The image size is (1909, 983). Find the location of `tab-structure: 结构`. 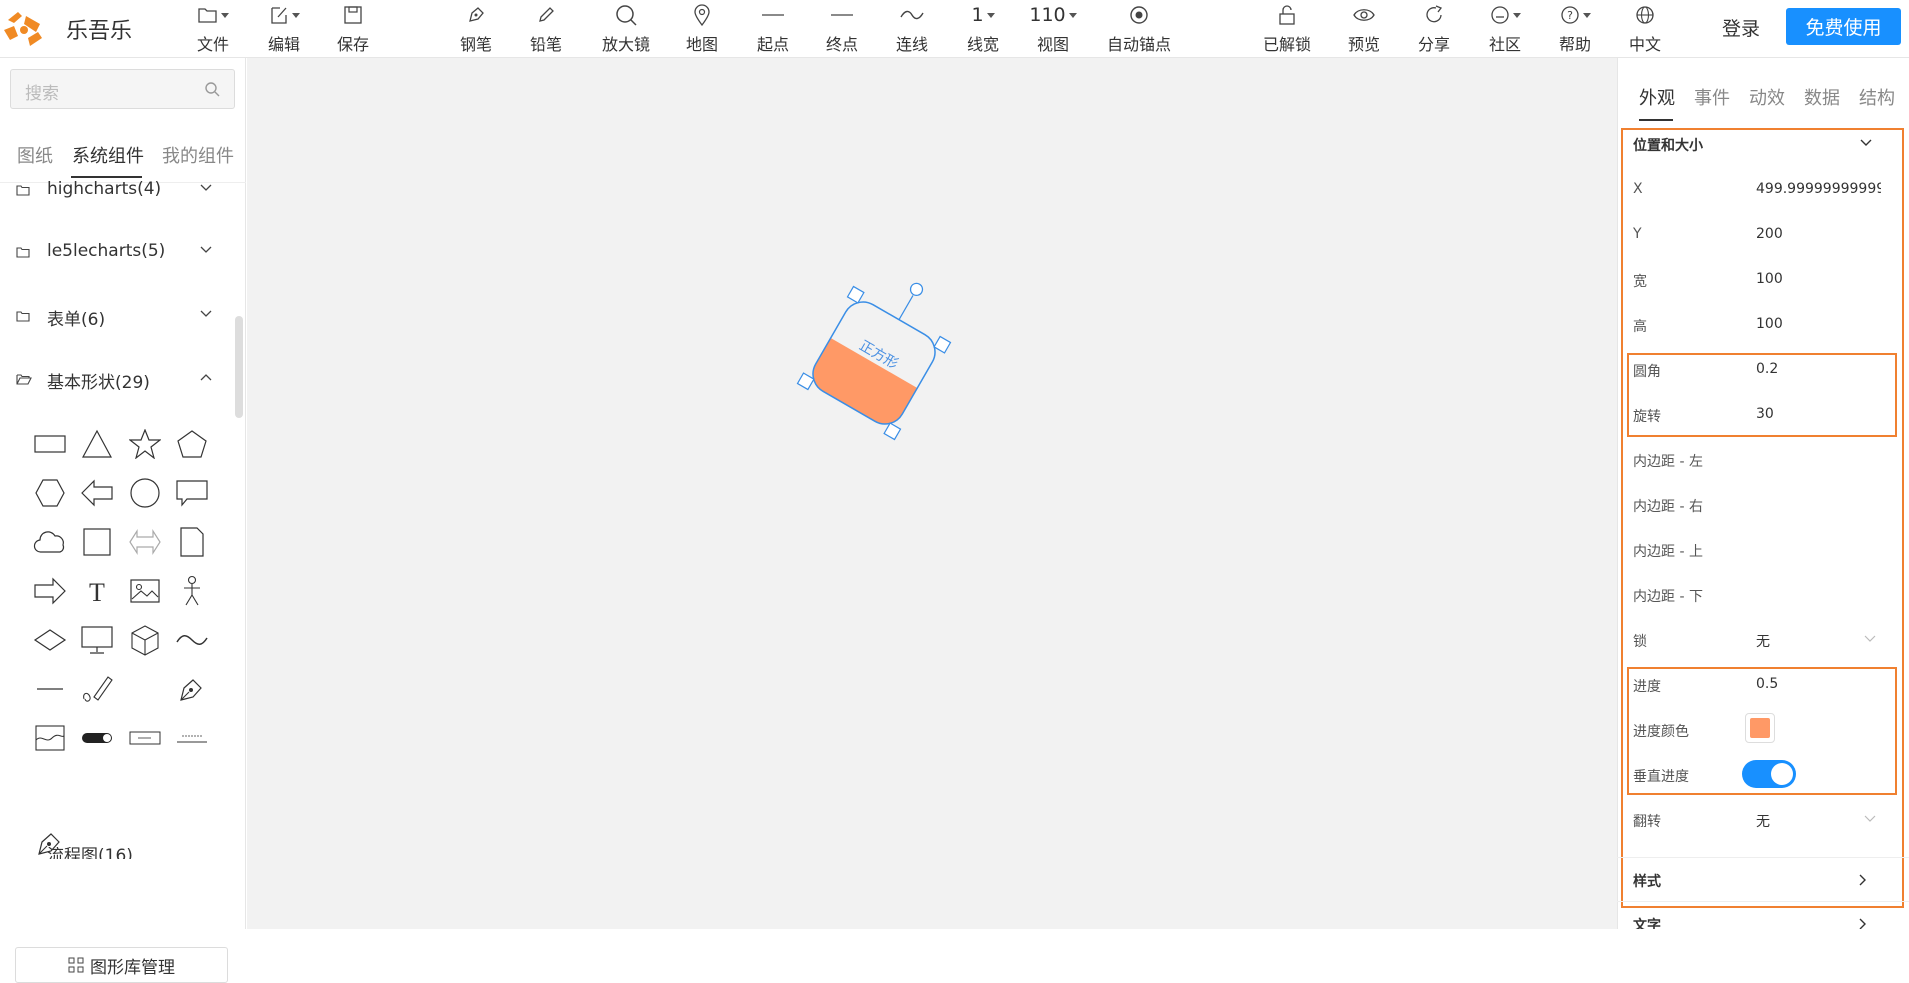

tab-structure: 结构 is located at coordinates (1877, 98).